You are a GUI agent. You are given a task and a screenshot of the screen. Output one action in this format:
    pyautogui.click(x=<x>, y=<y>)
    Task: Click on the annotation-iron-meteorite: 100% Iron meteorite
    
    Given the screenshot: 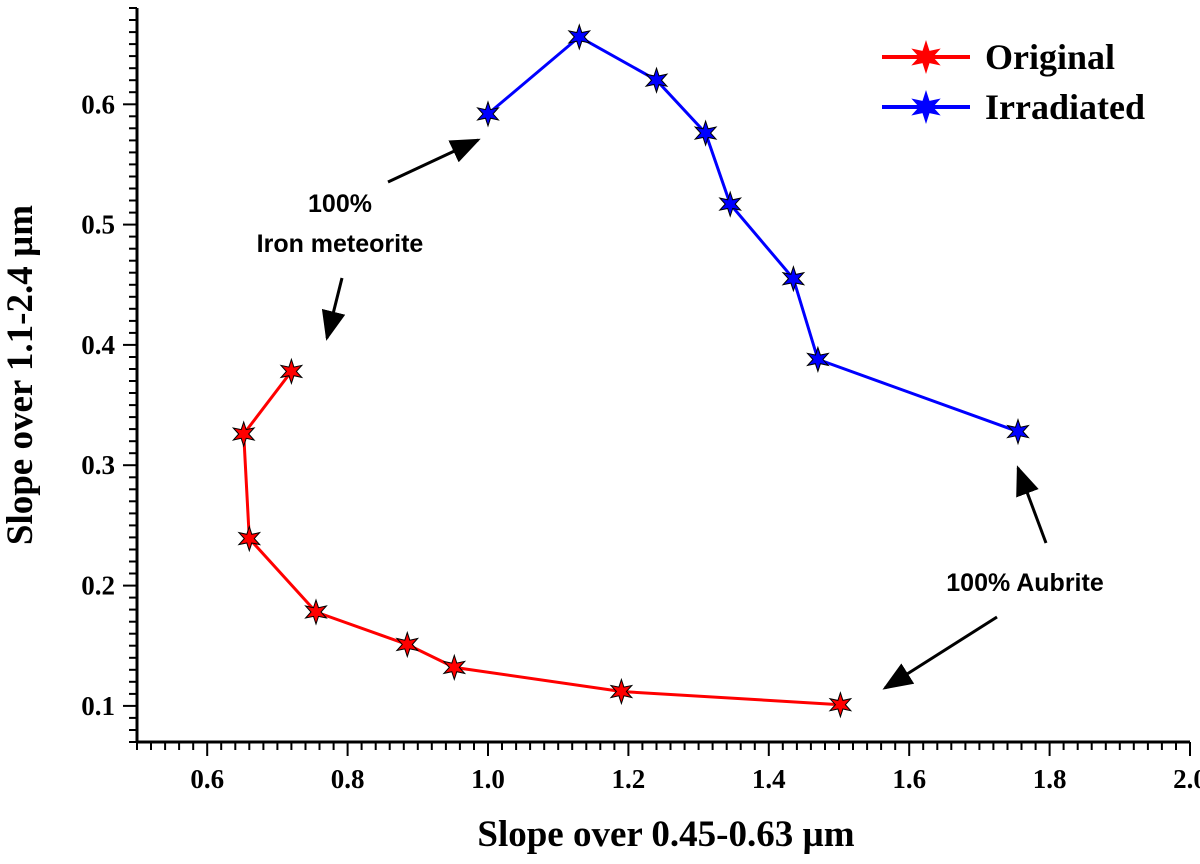 What is the action you would take?
    pyautogui.click(x=369, y=239)
    